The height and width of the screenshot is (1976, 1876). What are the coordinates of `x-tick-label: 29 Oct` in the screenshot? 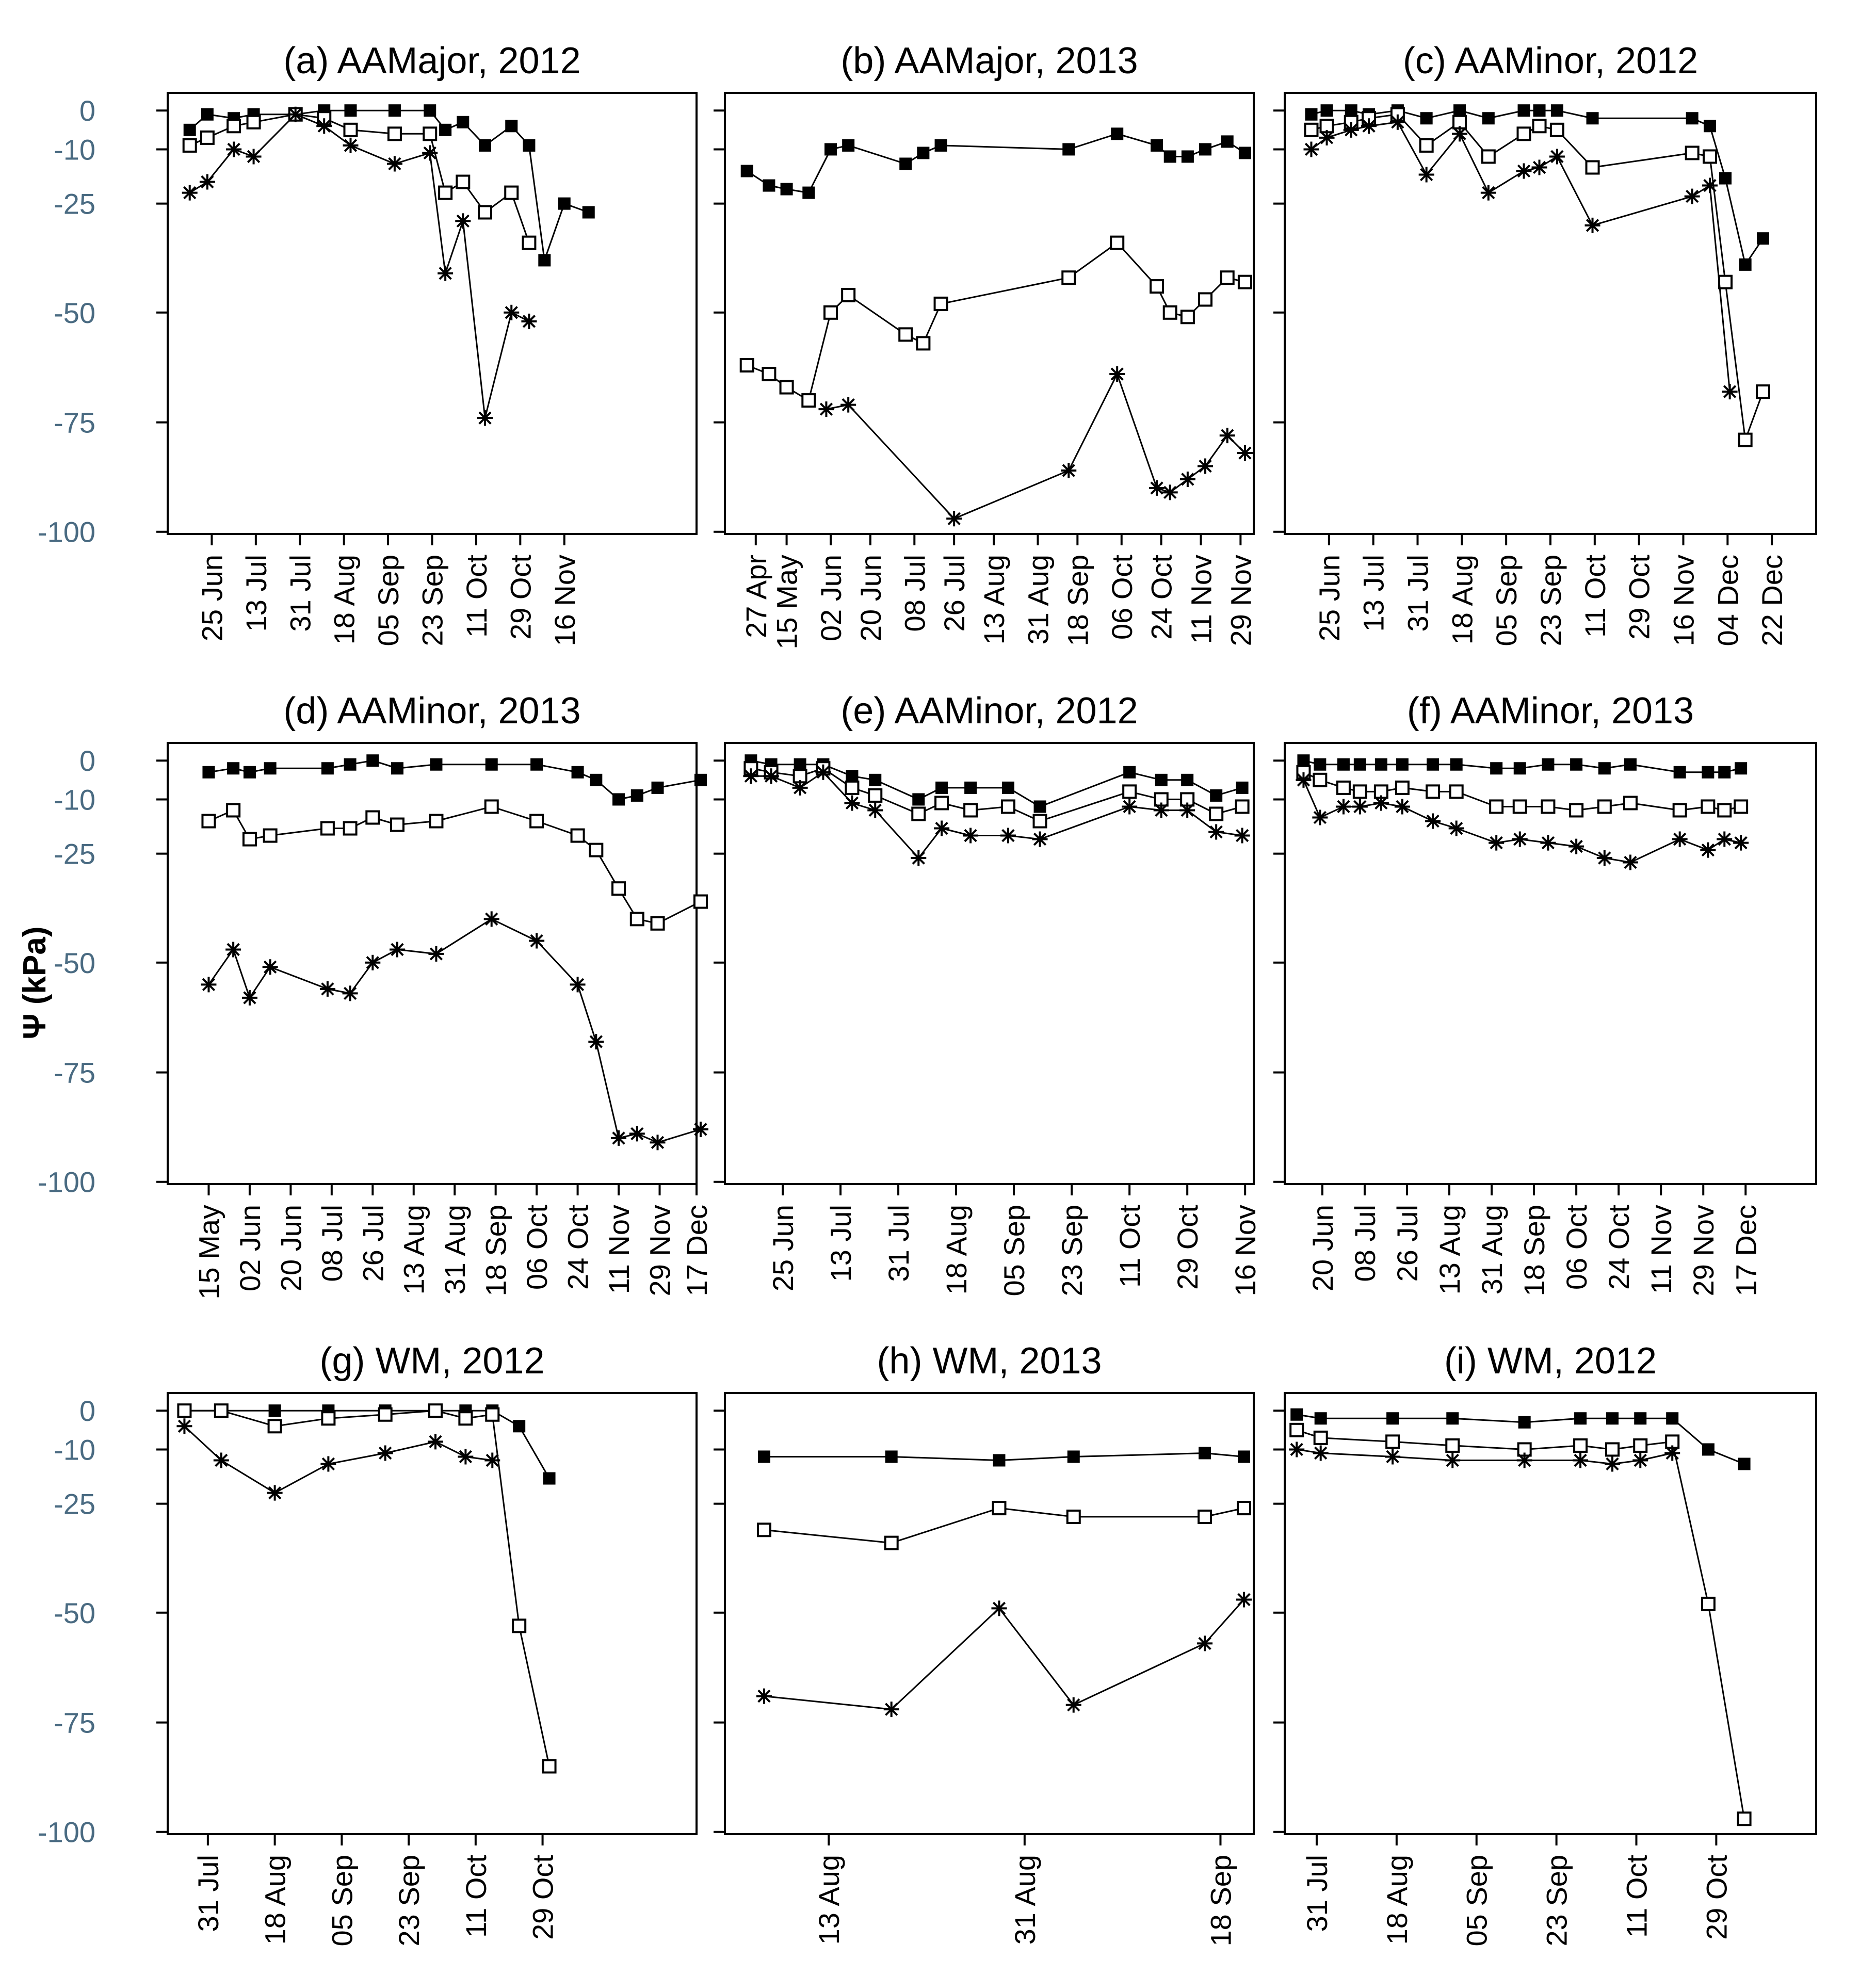 It's located at (1187, 1247).